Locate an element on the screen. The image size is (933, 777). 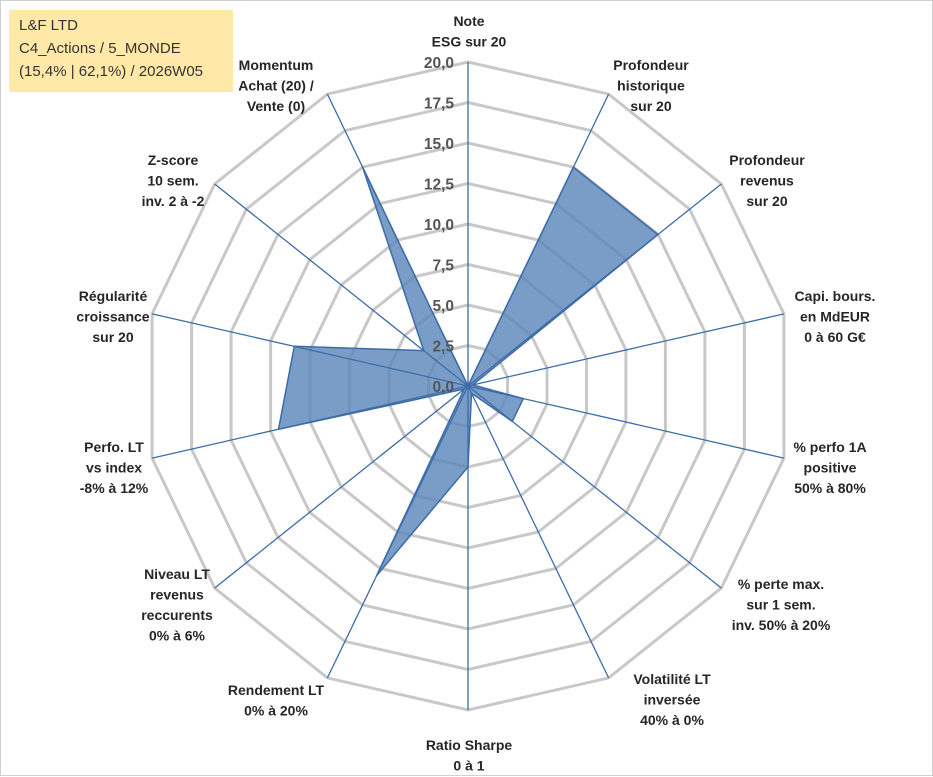
tick-label: 15,0 is located at coordinates (439, 144).